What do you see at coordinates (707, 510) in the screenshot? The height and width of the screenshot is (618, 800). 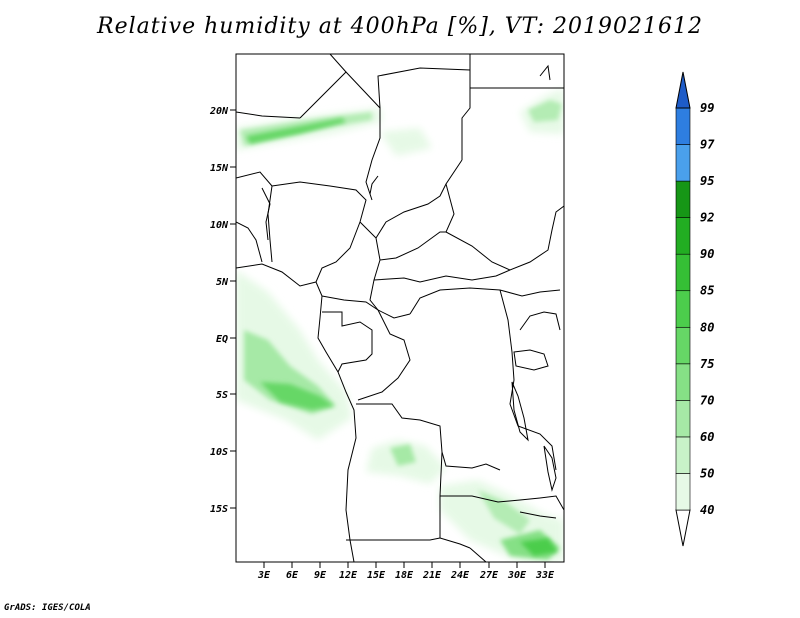 I see `colorbar-label: 40` at bounding box center [707, 510].